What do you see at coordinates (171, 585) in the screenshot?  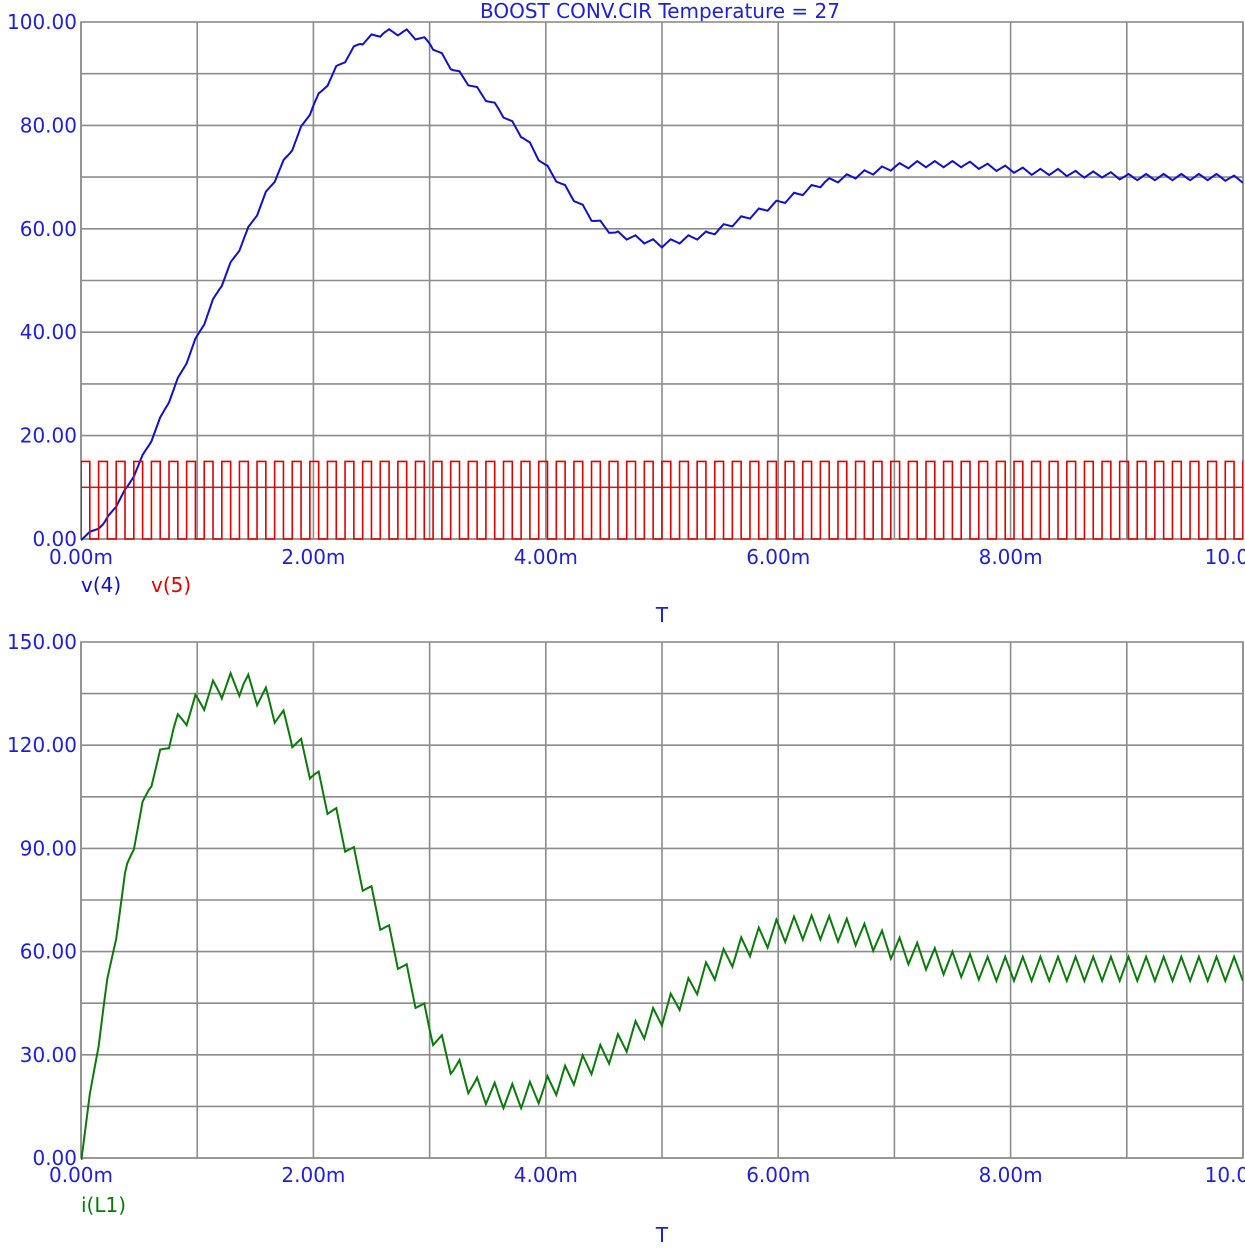 I see `legend-entry: v(5)` at bounding box center [171, 585].